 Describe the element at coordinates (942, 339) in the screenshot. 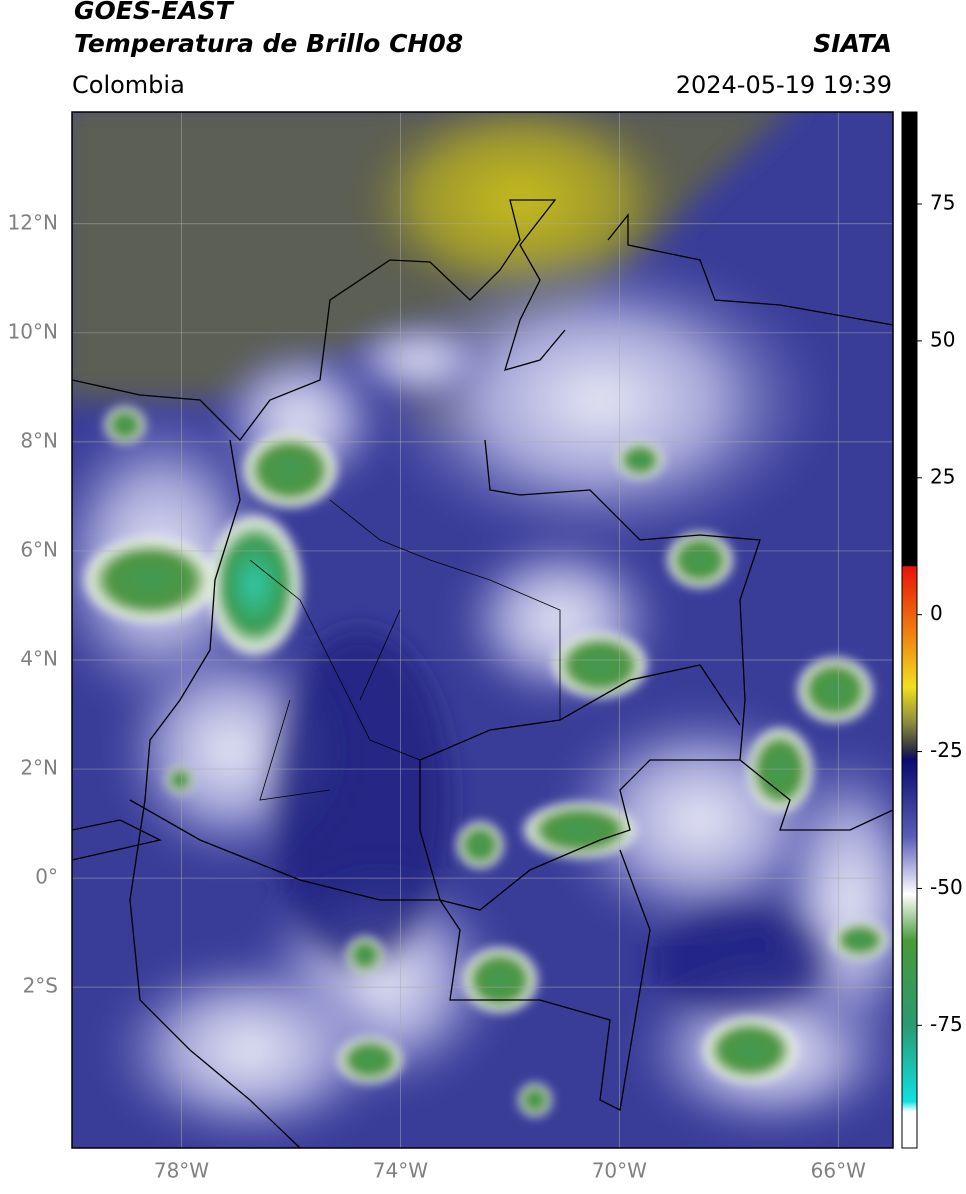

I see `colorbar-tick-label: 50` at that location.